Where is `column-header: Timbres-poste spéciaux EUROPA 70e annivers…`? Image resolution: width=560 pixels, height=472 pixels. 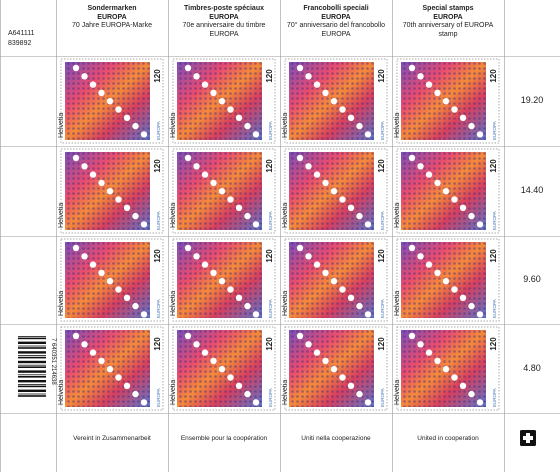 column-header: Timbres-poste spéciaux EUROPA 70e annivers… is located at coordinates (224, 22).